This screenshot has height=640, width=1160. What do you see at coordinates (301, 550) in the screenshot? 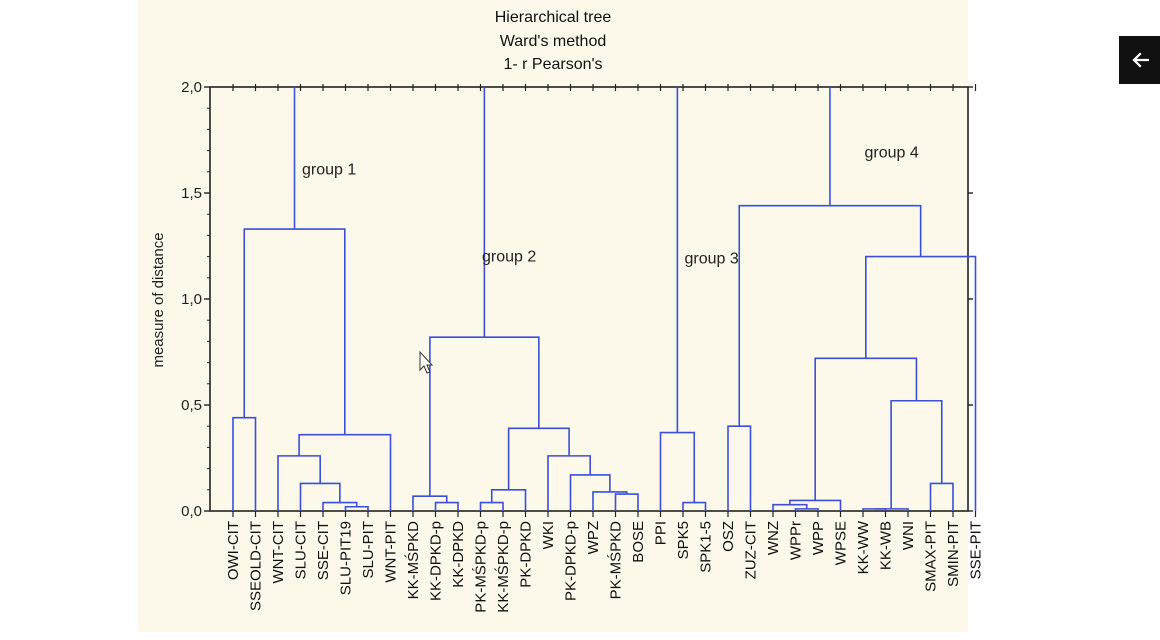
I see `leaf-label: SLU-CIT` at bounding box center [301, 550].